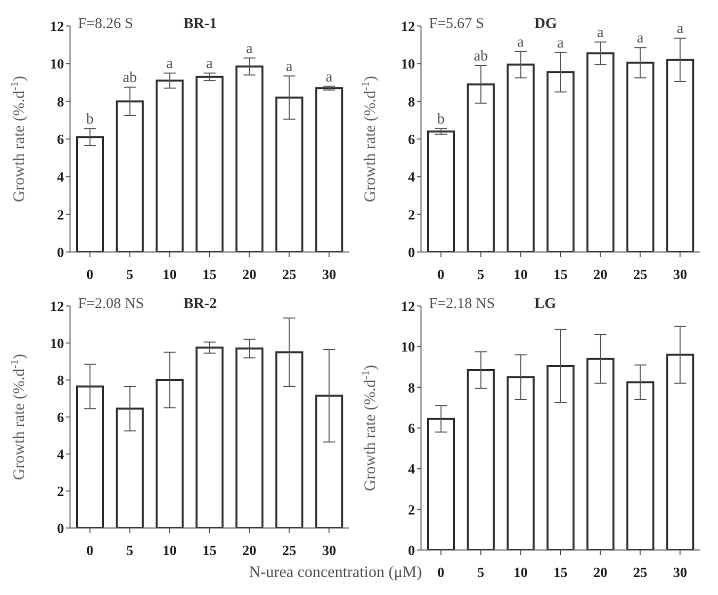  Describe the element at coordinates (200, 304) in the screenshot. I see `chart-title: BR-2` at that location.